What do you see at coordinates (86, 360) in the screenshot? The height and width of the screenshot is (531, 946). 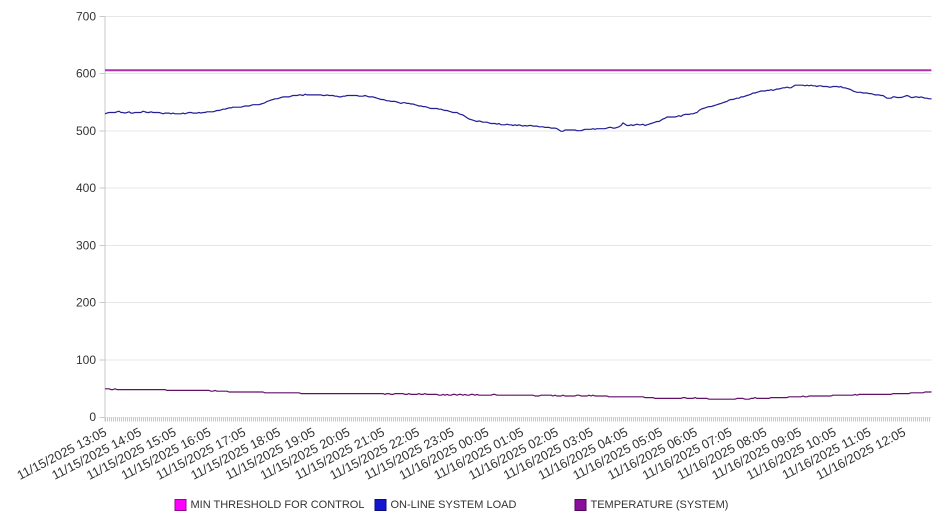 I see `svg-text: 100` at bounding box center [86, 360].